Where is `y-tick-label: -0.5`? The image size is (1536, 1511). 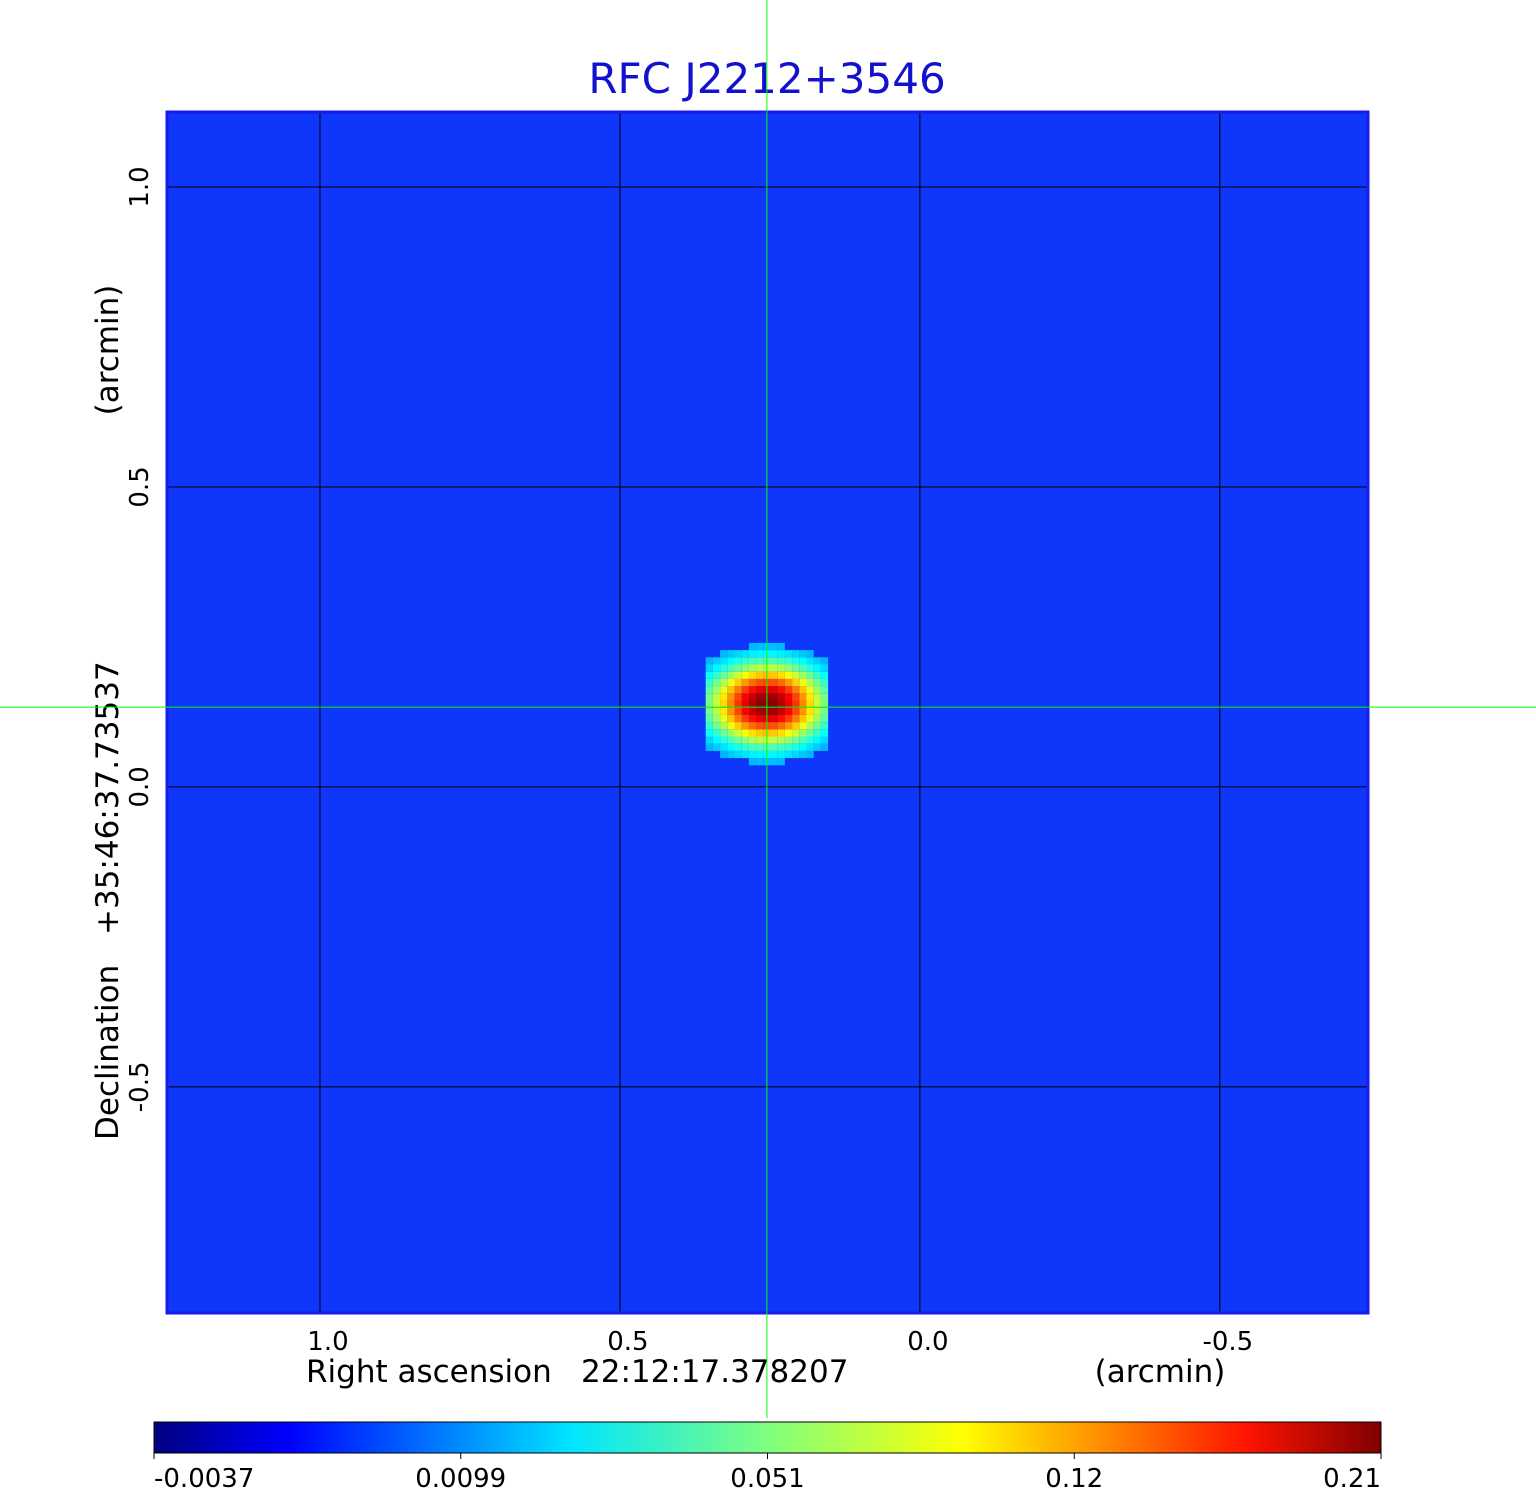
y-tick-label: -0.5 is located at coordinates (140, 1086).